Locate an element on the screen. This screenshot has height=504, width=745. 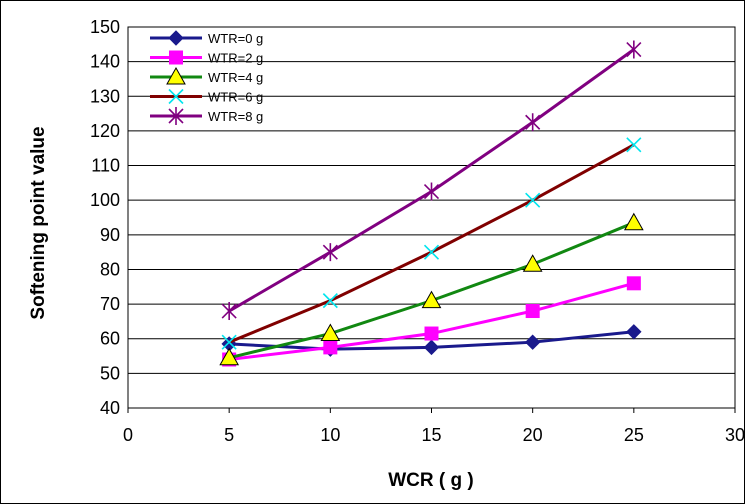
legend-label: WTR=6 g is located at coordinates (235, 97).